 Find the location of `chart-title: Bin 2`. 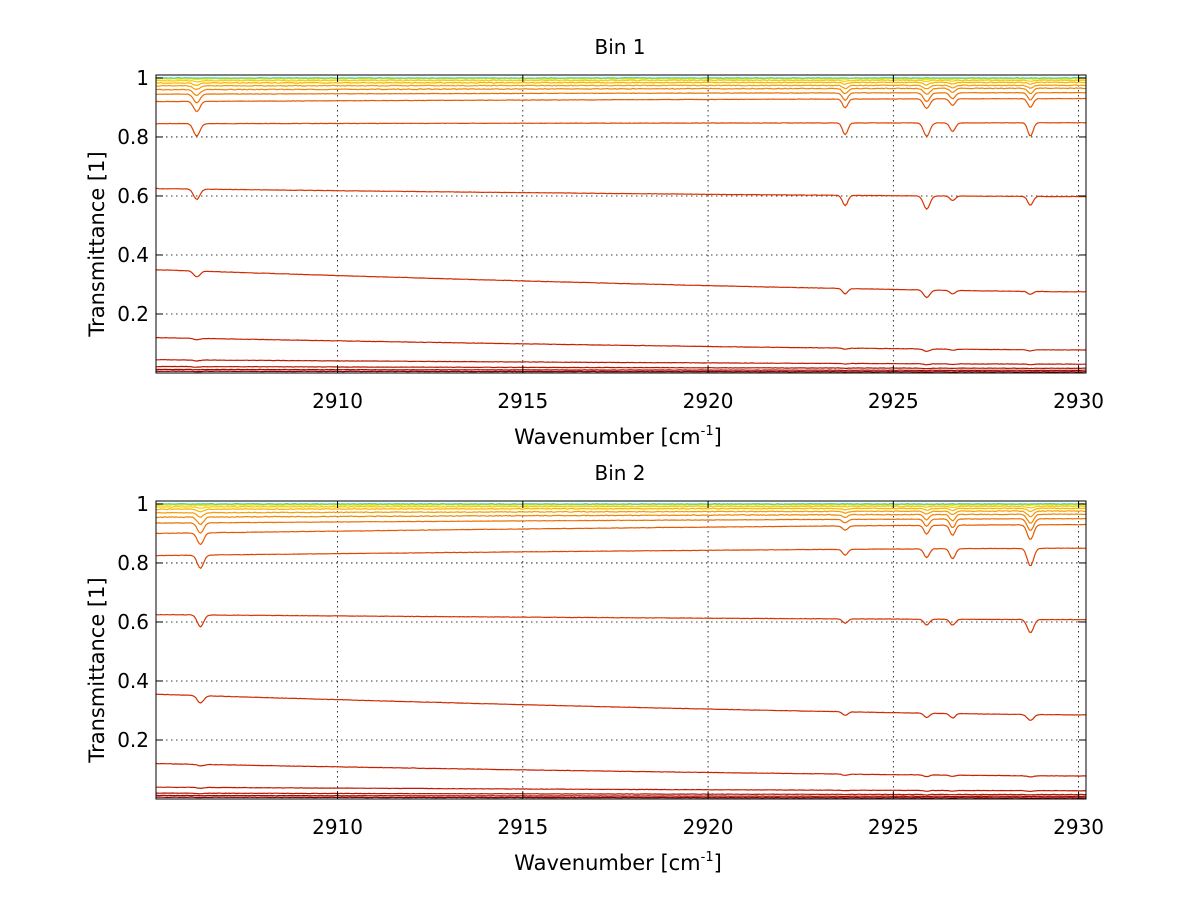

chart-title: Bin 2 is located at coordinates (619, 473).